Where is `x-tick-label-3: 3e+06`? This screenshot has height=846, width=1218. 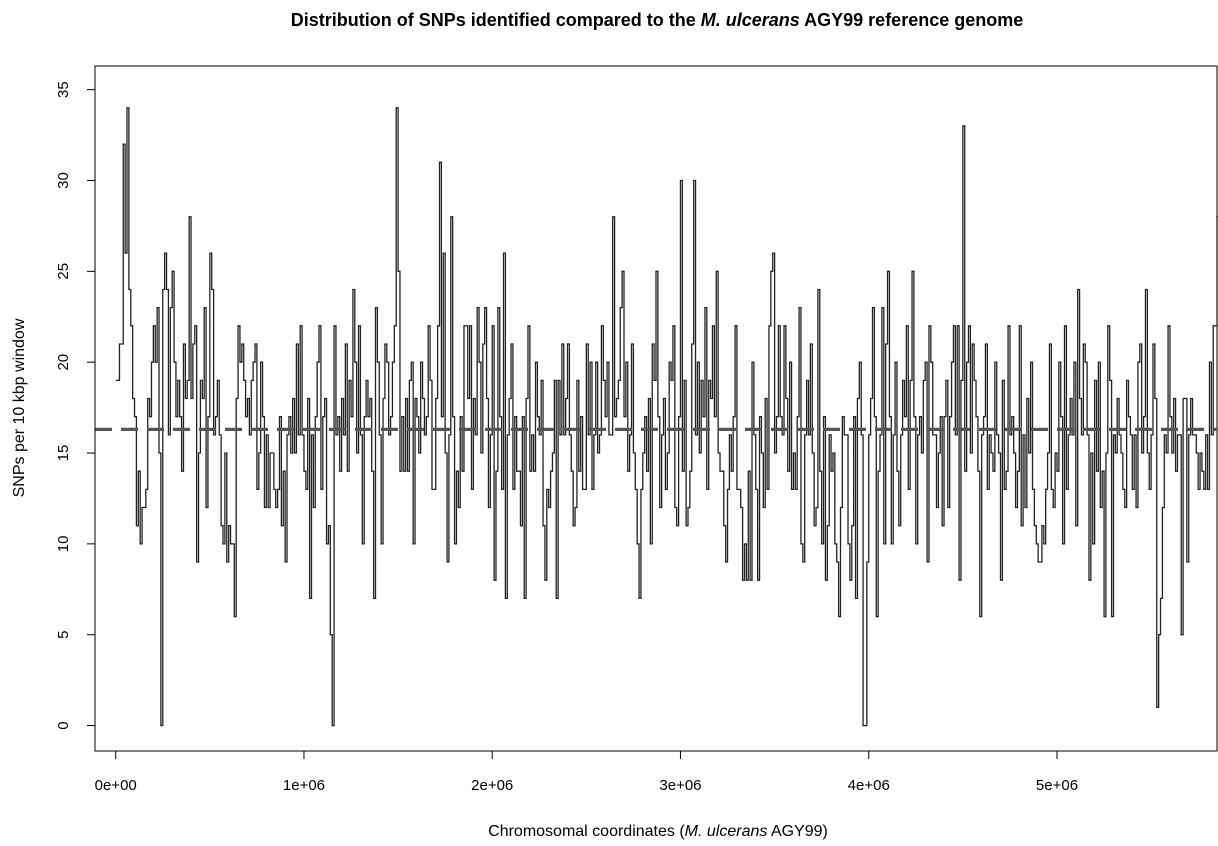
x-tick-label-3: 3e+06 is located at coordinates (680, 785).